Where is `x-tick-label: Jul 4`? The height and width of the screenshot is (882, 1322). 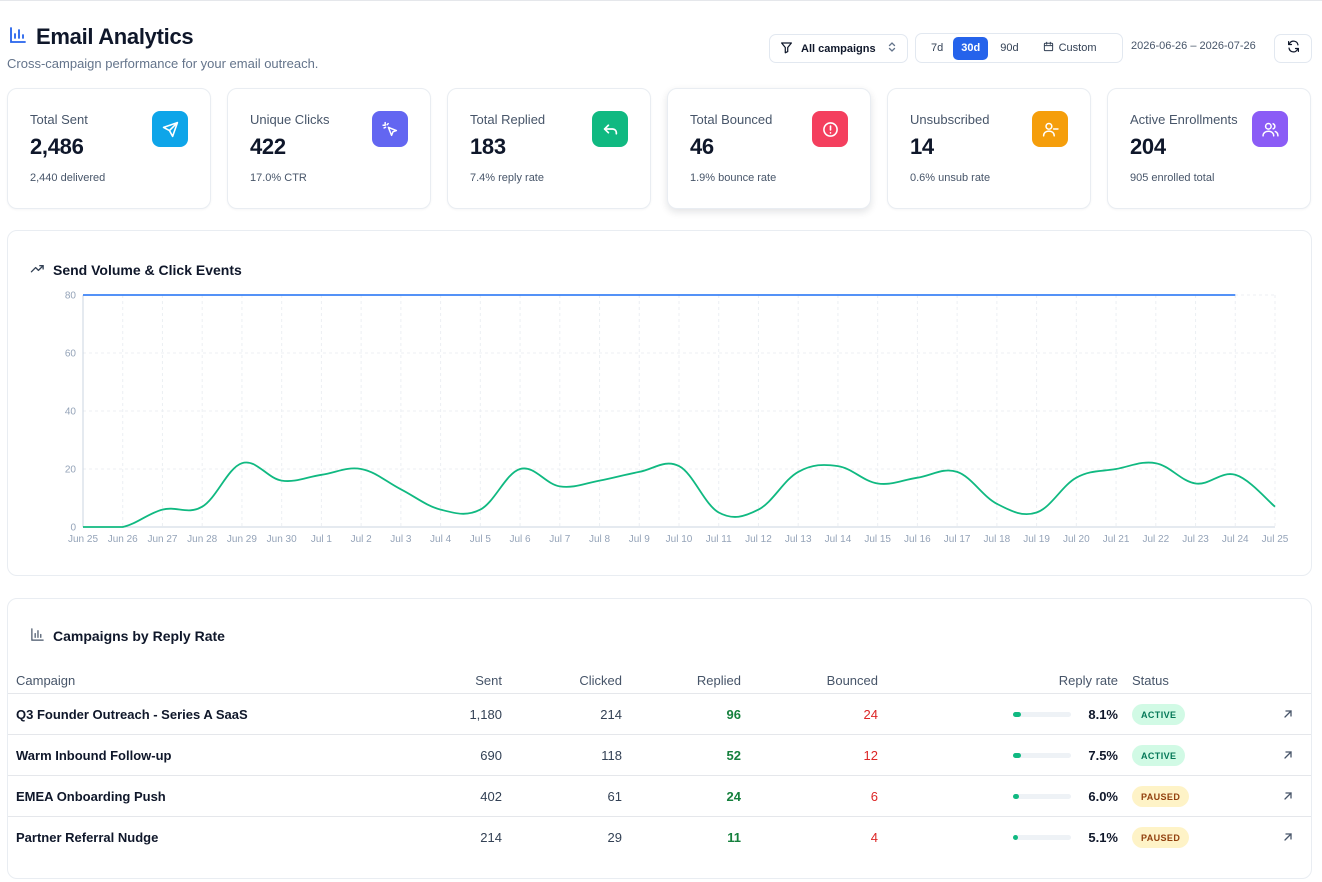 x-tick-label: Jul 4 is located at coordinates (441, 539).